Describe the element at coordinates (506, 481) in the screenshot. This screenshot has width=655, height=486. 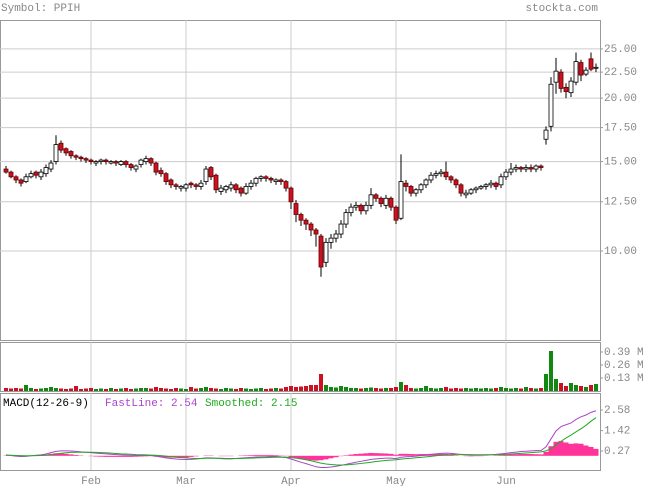
I see `x-tick-label: Jun` at that location.